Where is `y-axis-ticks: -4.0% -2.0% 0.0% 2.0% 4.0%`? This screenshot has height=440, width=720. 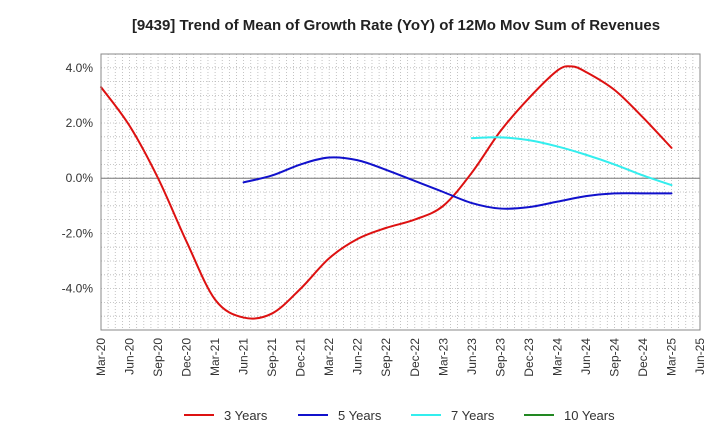
y-axis-ticks: -4.0% -2.0% 0.0% 2.0% 4.0% is located at coordinates (78, 178).